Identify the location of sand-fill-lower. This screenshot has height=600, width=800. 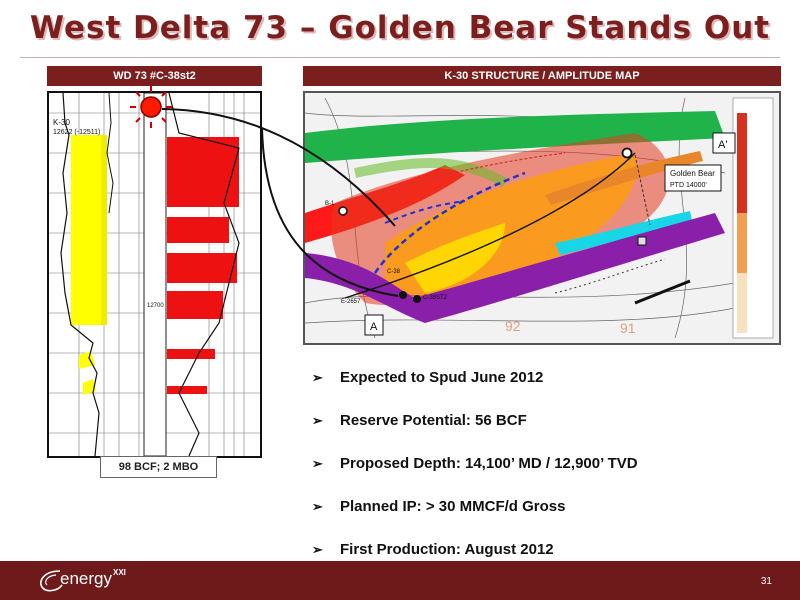
(87, 360).